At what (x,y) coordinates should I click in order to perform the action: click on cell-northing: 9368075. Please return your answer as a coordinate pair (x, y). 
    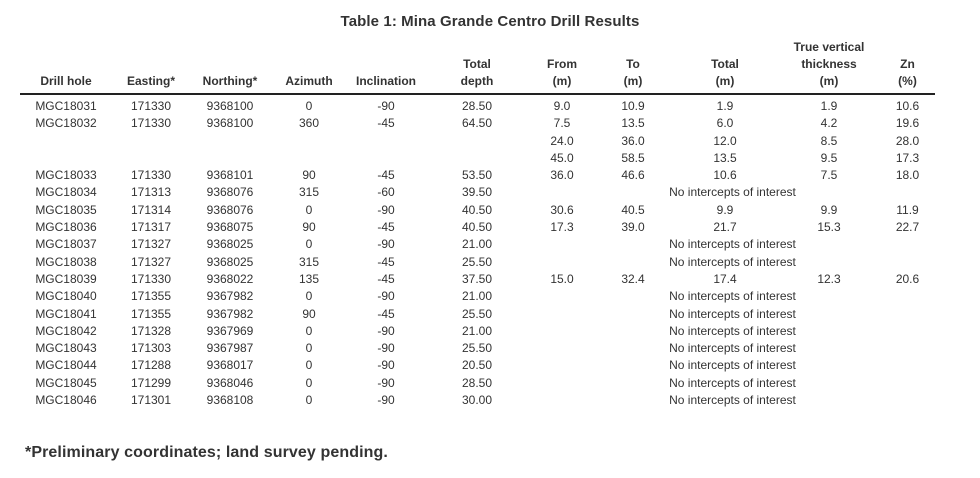
    Looking at the image, I should click on (230, 227).